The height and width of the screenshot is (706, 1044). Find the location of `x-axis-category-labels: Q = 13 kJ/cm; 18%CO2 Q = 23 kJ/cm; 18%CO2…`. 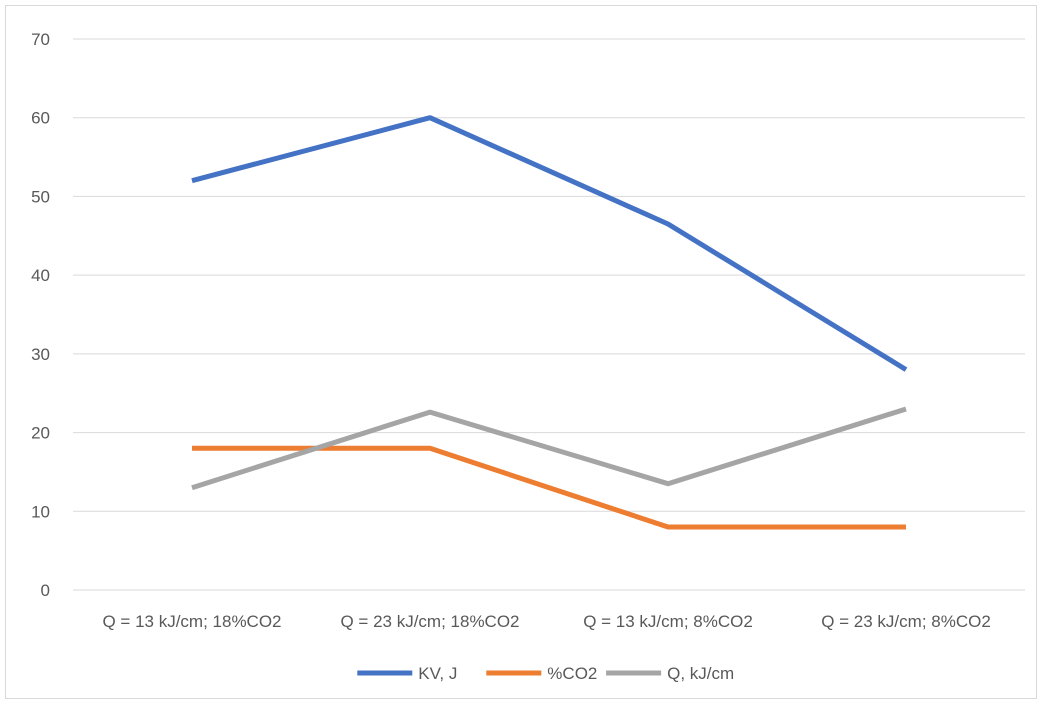

x-axis-category-labels: Q = 13 kJ/cm; 18%CO2 Q = 23 kJ/cm; 18%CO2… is located at coordinates (546, 621).